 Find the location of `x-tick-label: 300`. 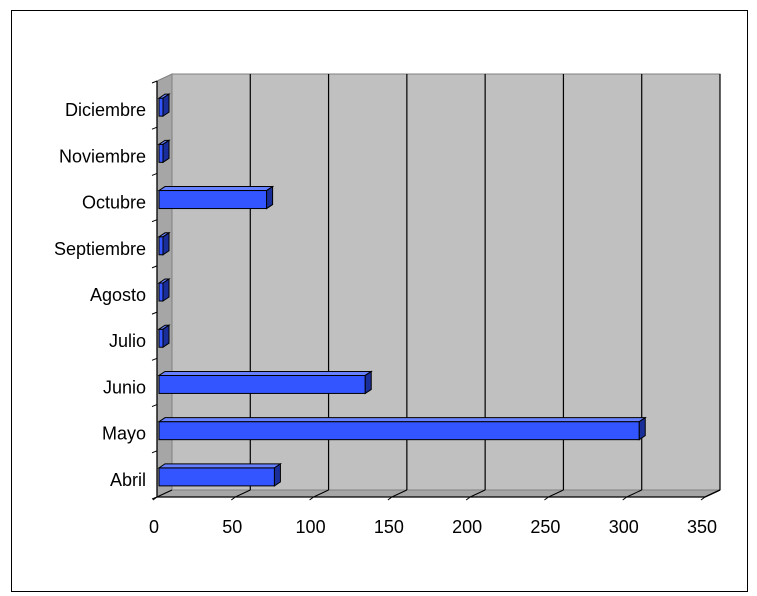

x-tick-label: 300 is located at coordinates (624, 527).